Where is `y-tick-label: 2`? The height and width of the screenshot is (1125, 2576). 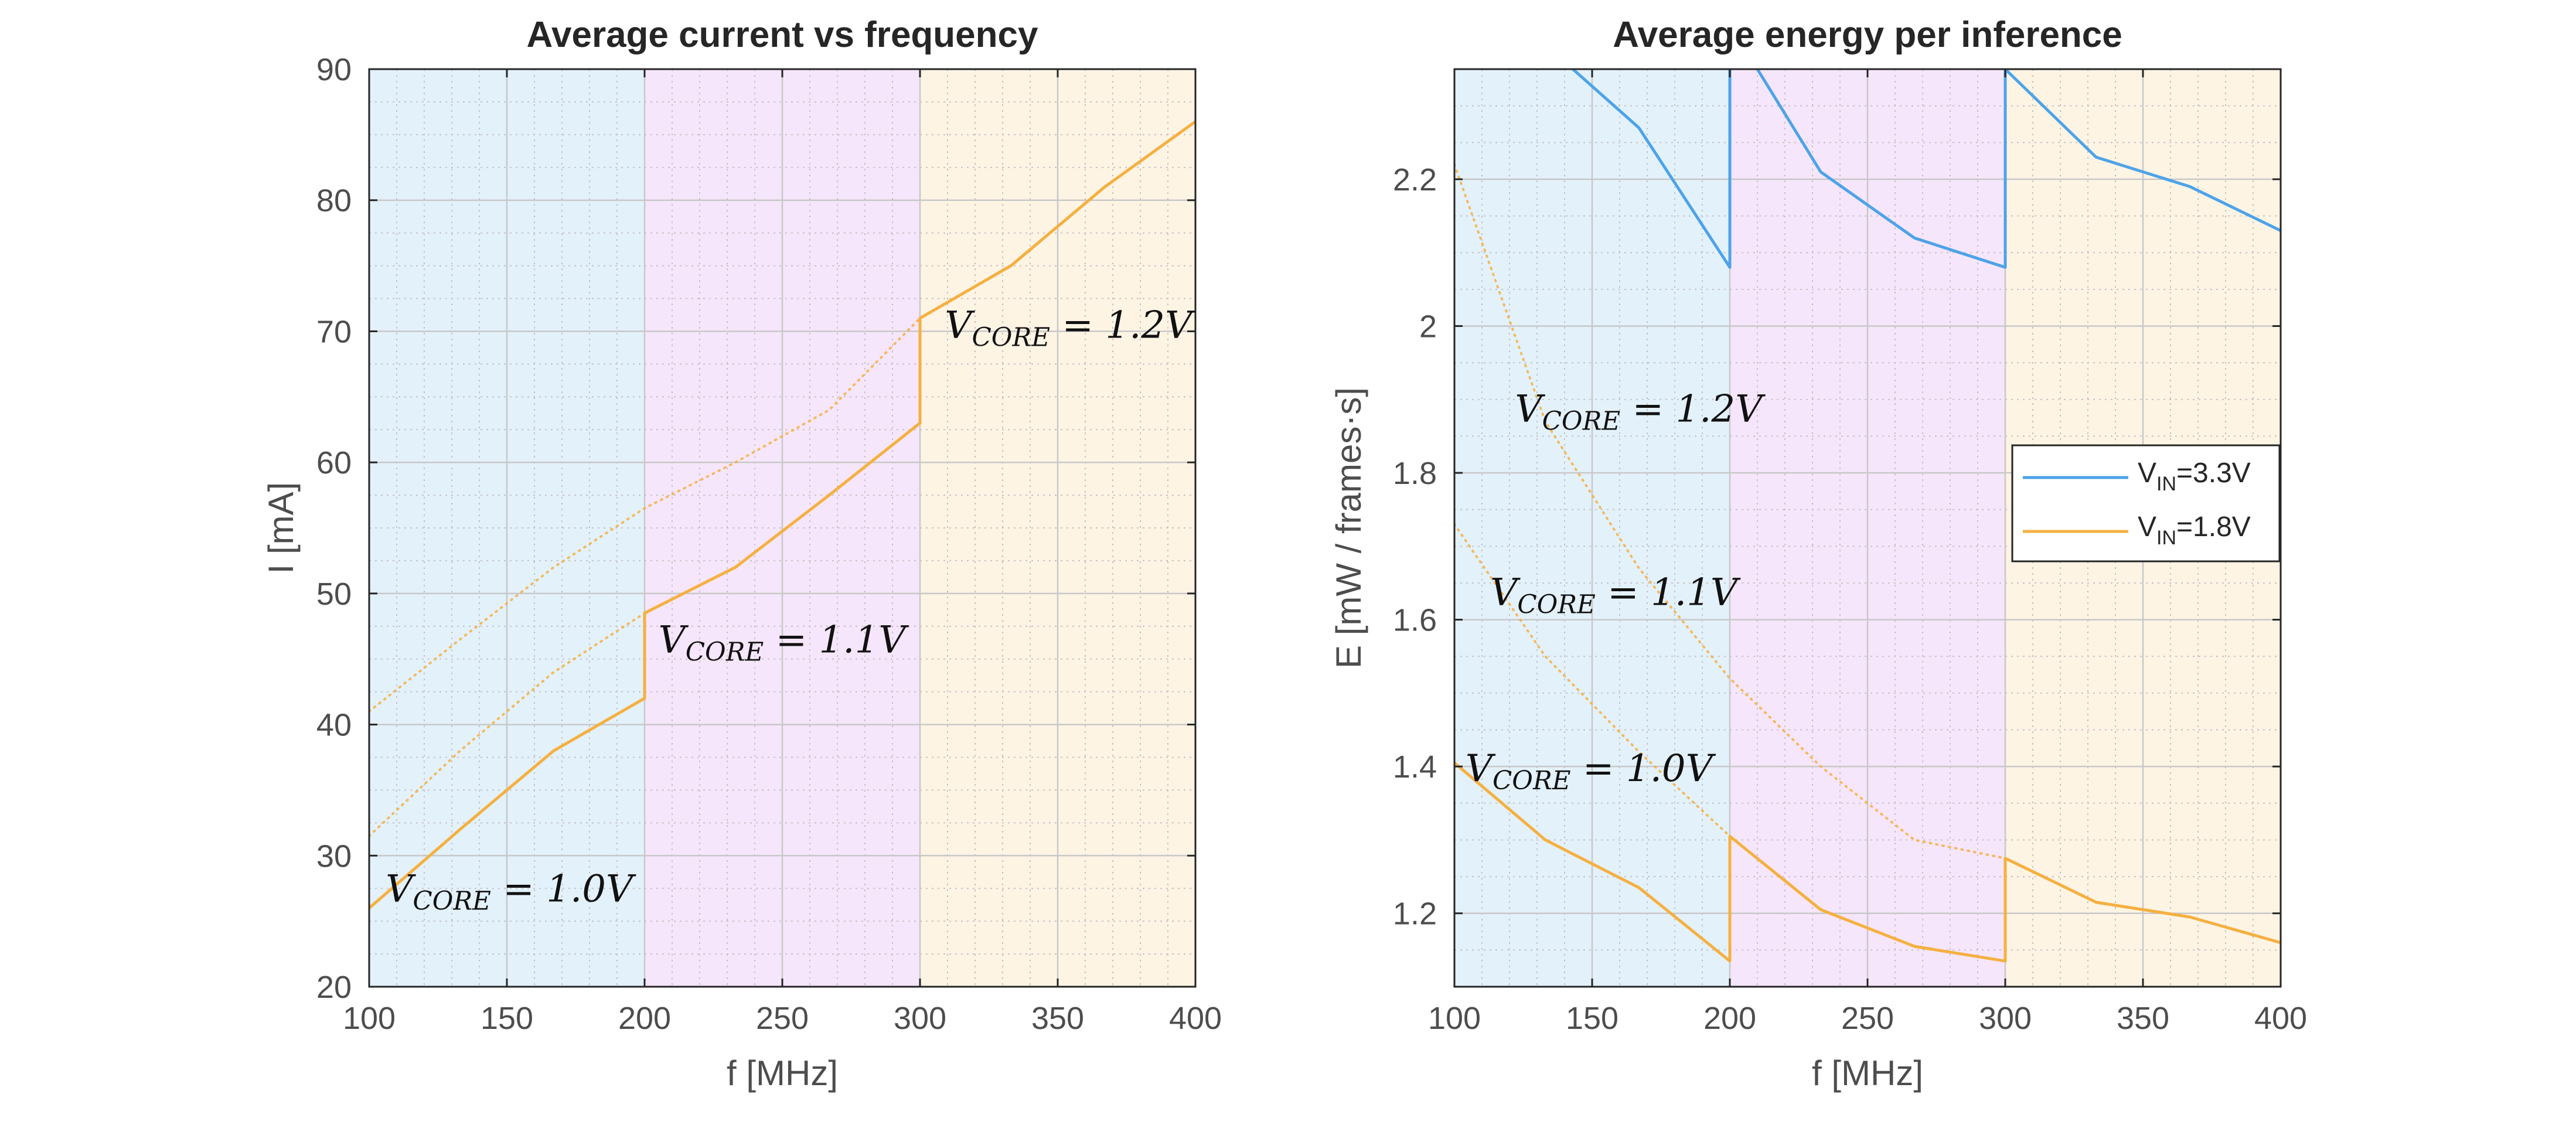 y-tick-label: 2 is located at coordinates (1428, 326).